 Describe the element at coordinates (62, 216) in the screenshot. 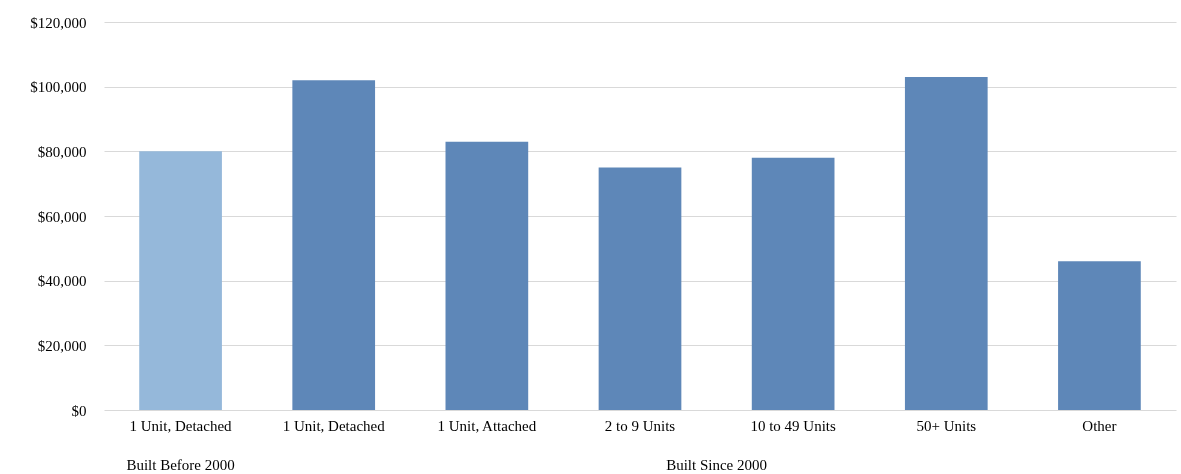

I see `y-tick-label: $60,000` at that location.